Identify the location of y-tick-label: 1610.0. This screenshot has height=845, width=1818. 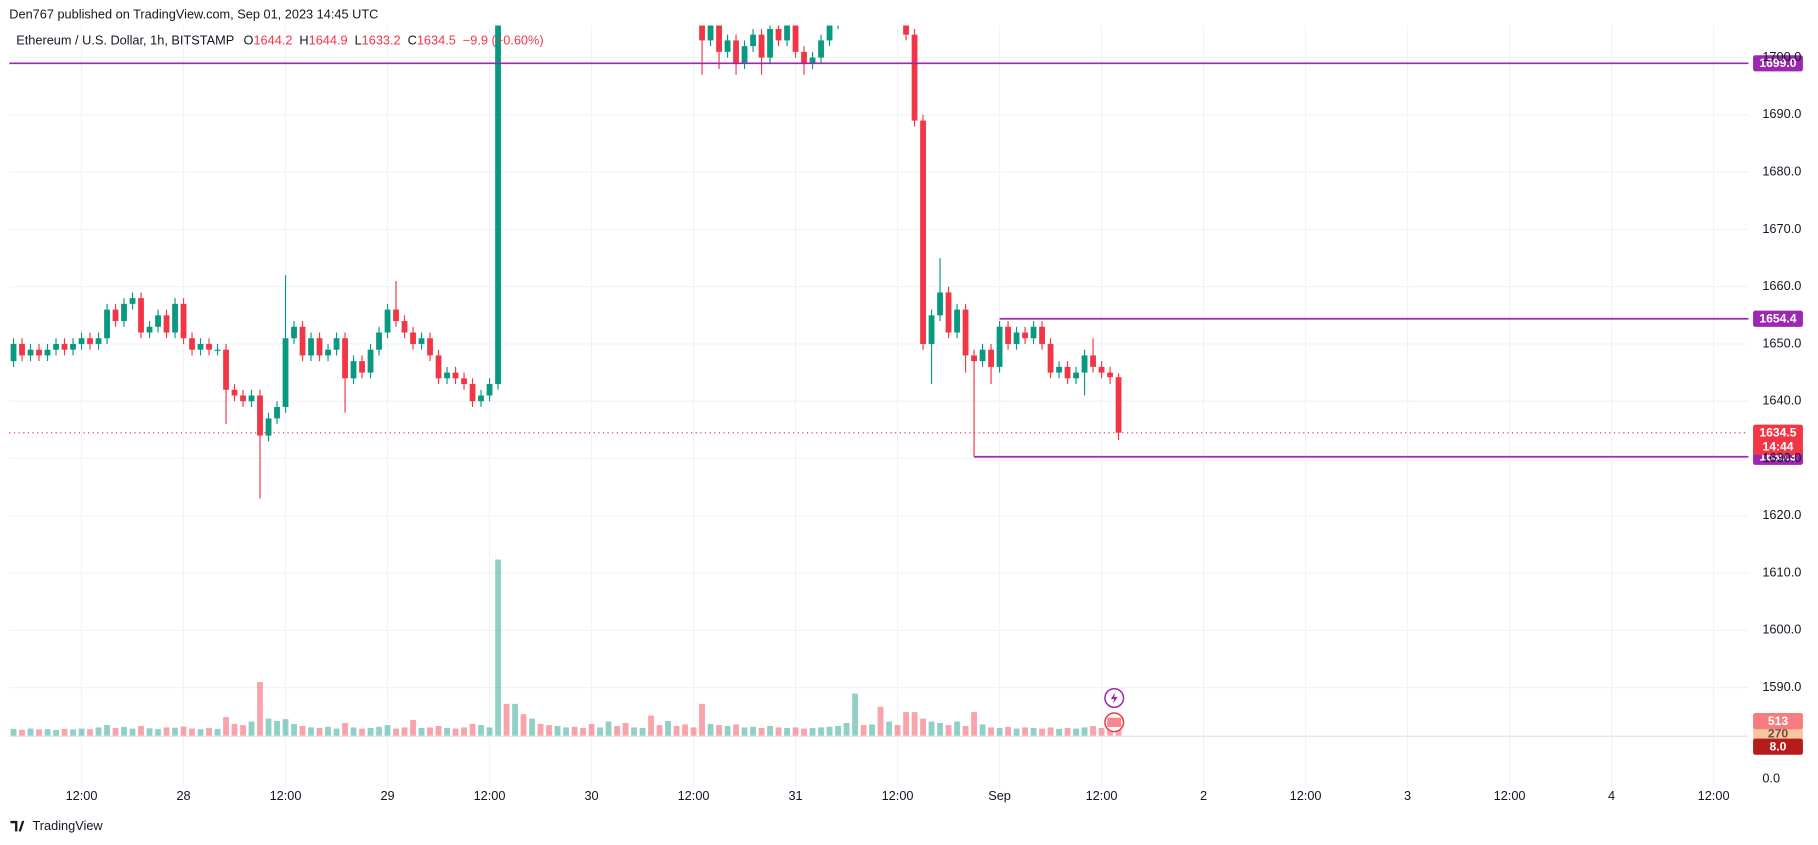
(1781, 571).